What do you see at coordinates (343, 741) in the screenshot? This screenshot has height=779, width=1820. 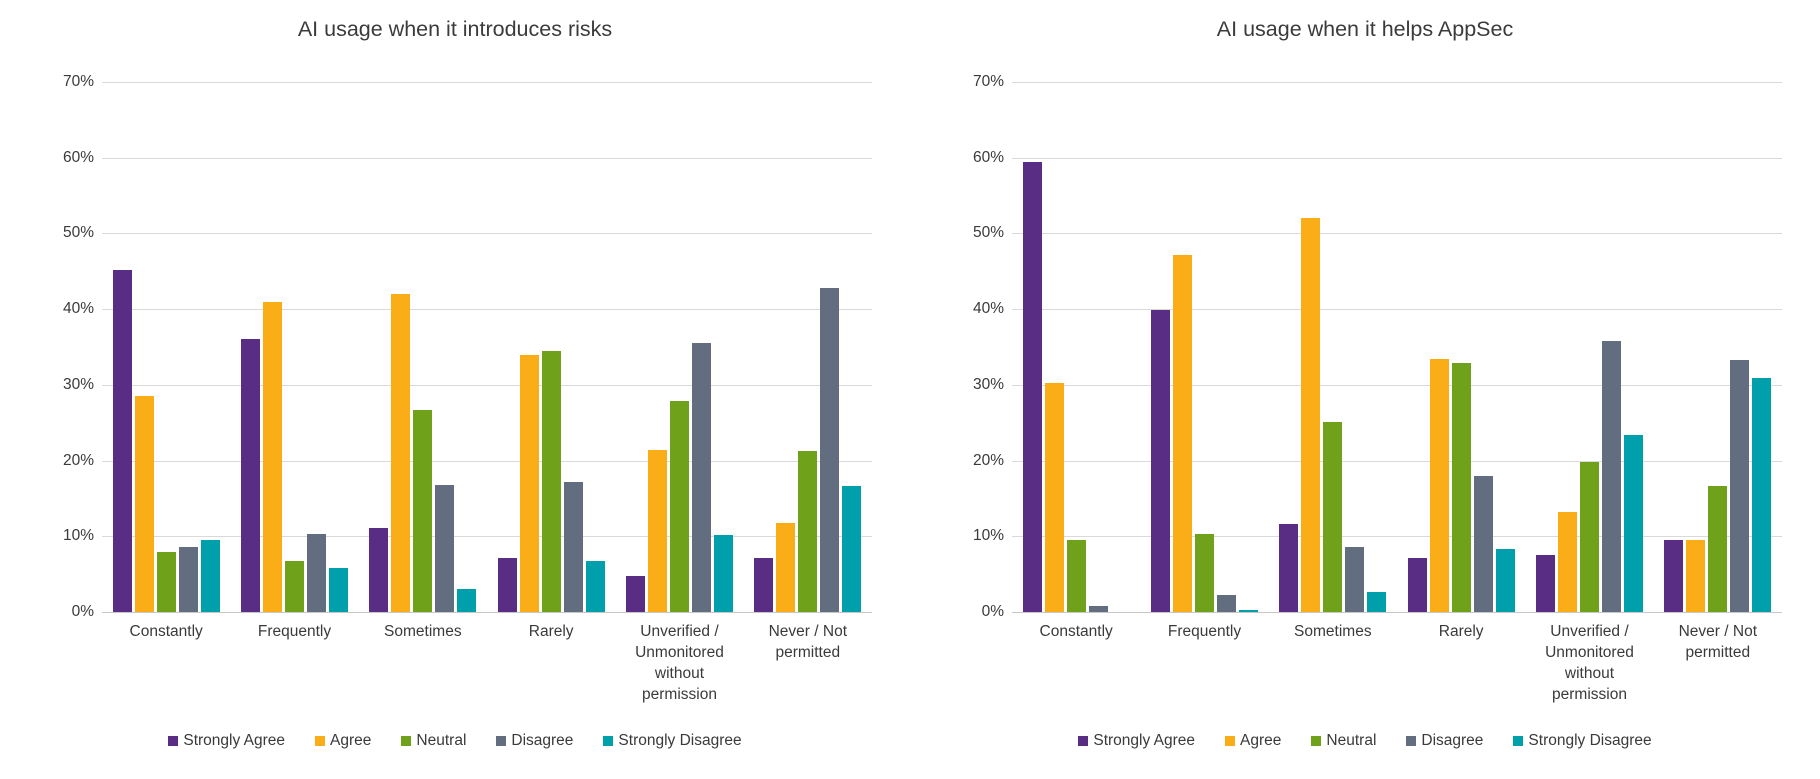 I see `legend-item: Agree` at bounding box center [343, 741].